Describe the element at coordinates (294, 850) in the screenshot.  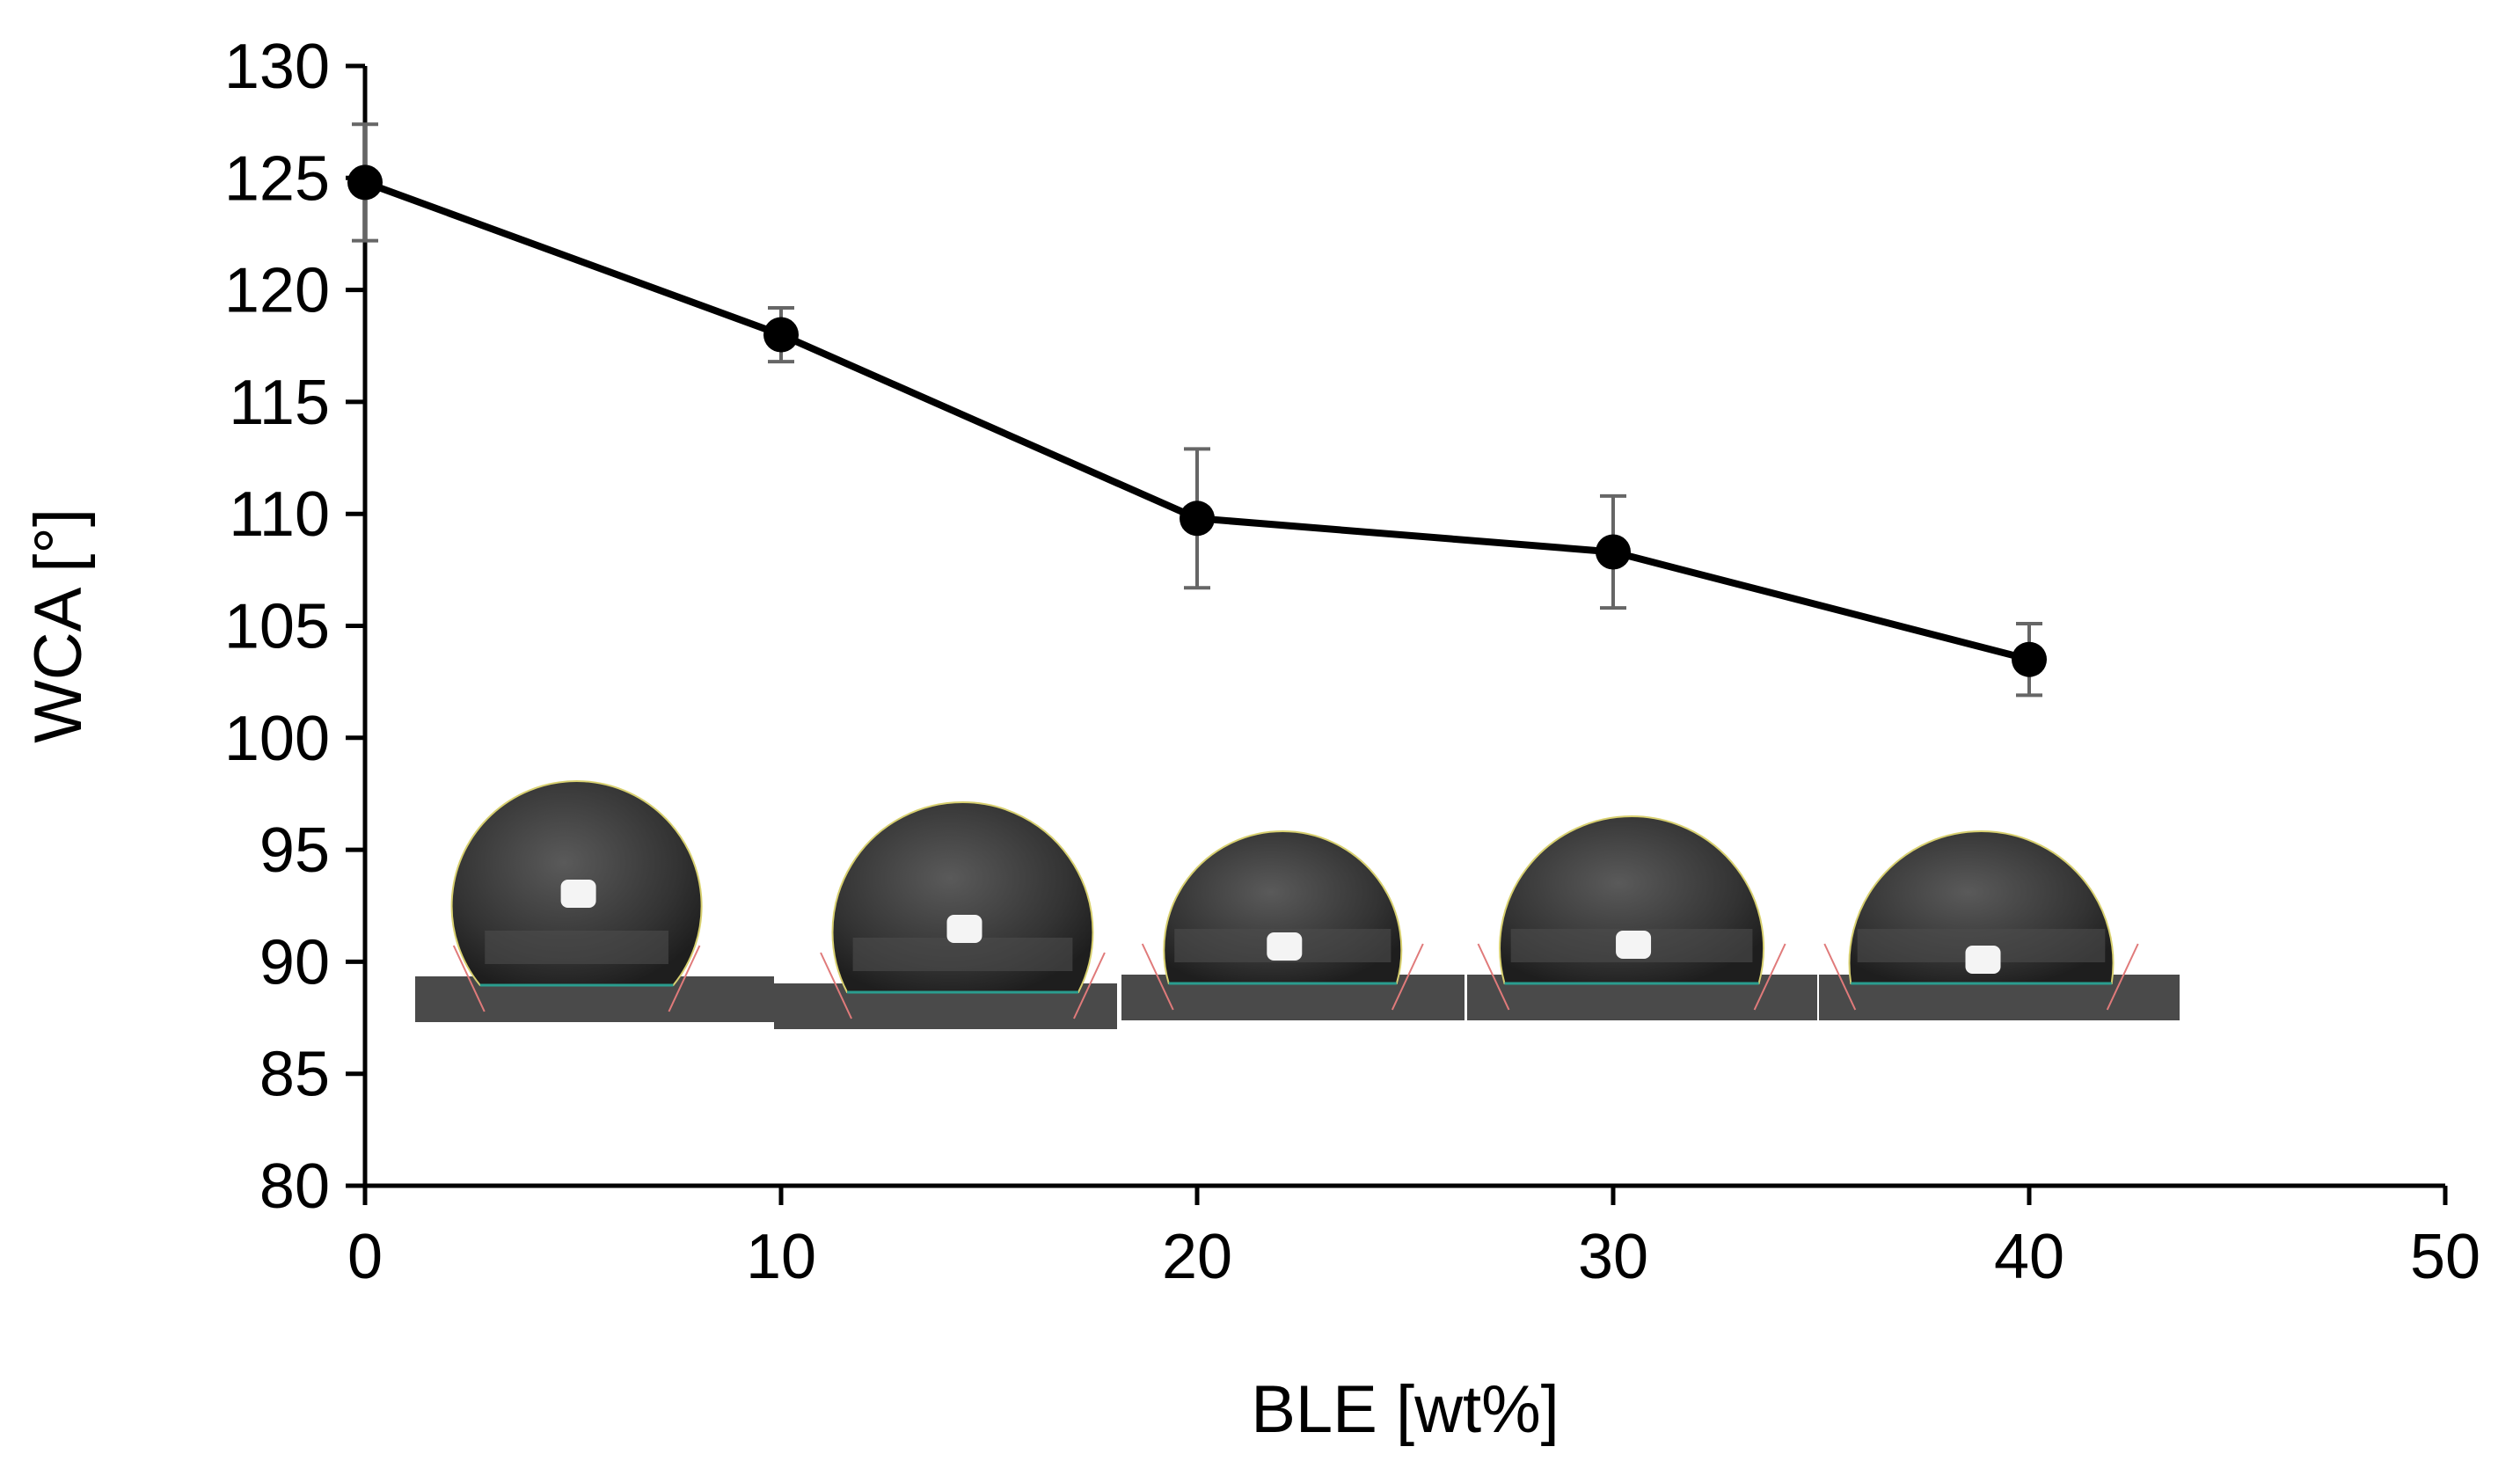
I see `y-tick-label: 95` at that location.